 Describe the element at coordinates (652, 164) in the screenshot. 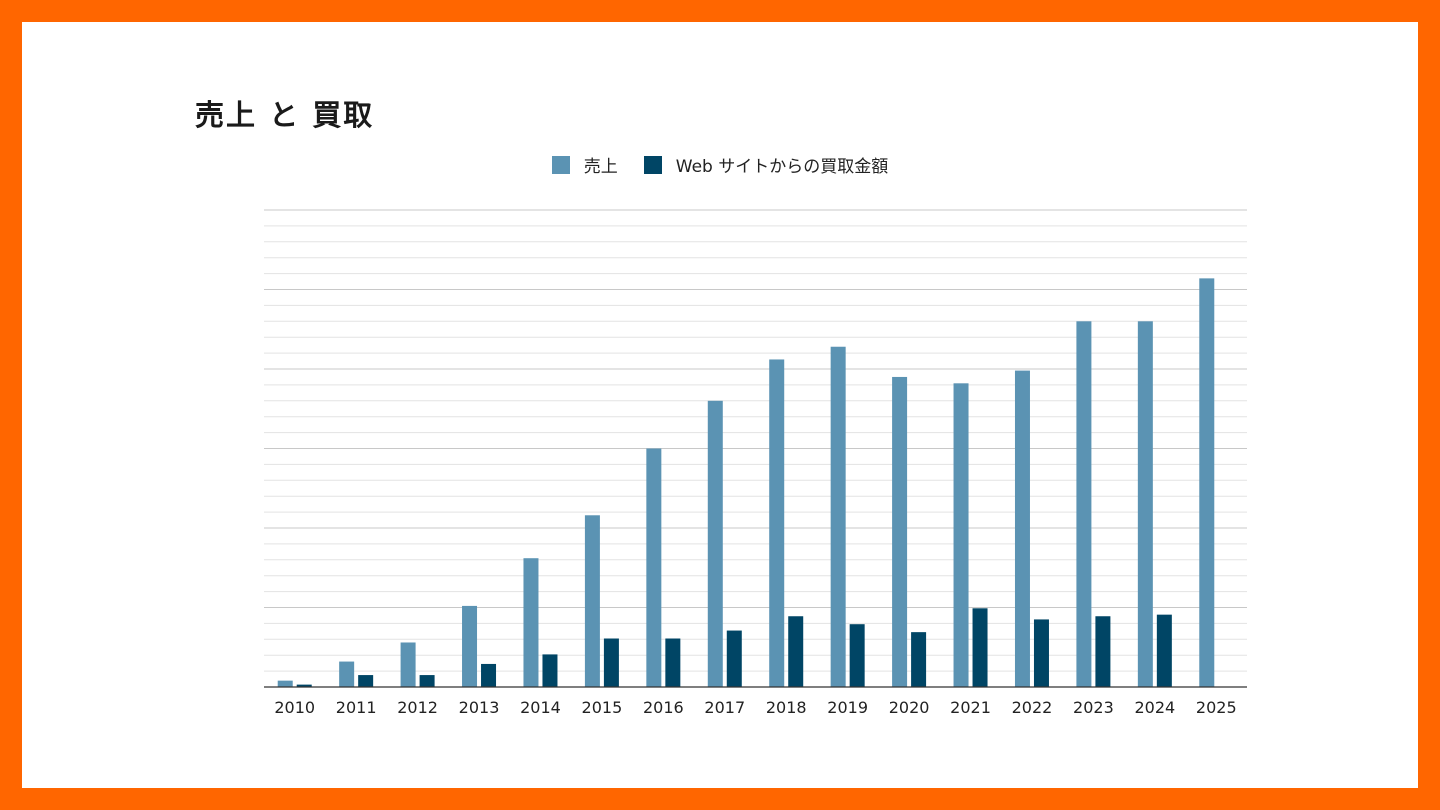

I see `legend-swatch-web-purchase` at that location.